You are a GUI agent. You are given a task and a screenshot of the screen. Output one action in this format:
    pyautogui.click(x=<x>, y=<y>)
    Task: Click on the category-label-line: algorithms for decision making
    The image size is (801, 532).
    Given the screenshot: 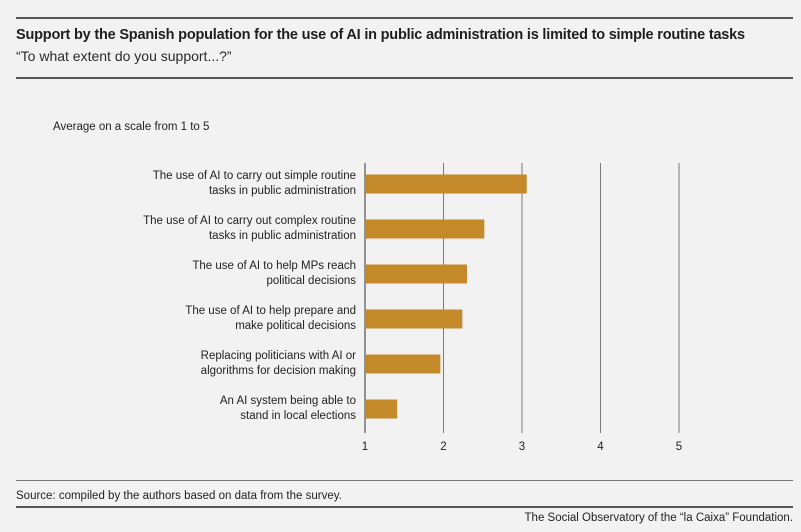 What is the action you would take?
    pyautogui.click(x=278, y=371)
    